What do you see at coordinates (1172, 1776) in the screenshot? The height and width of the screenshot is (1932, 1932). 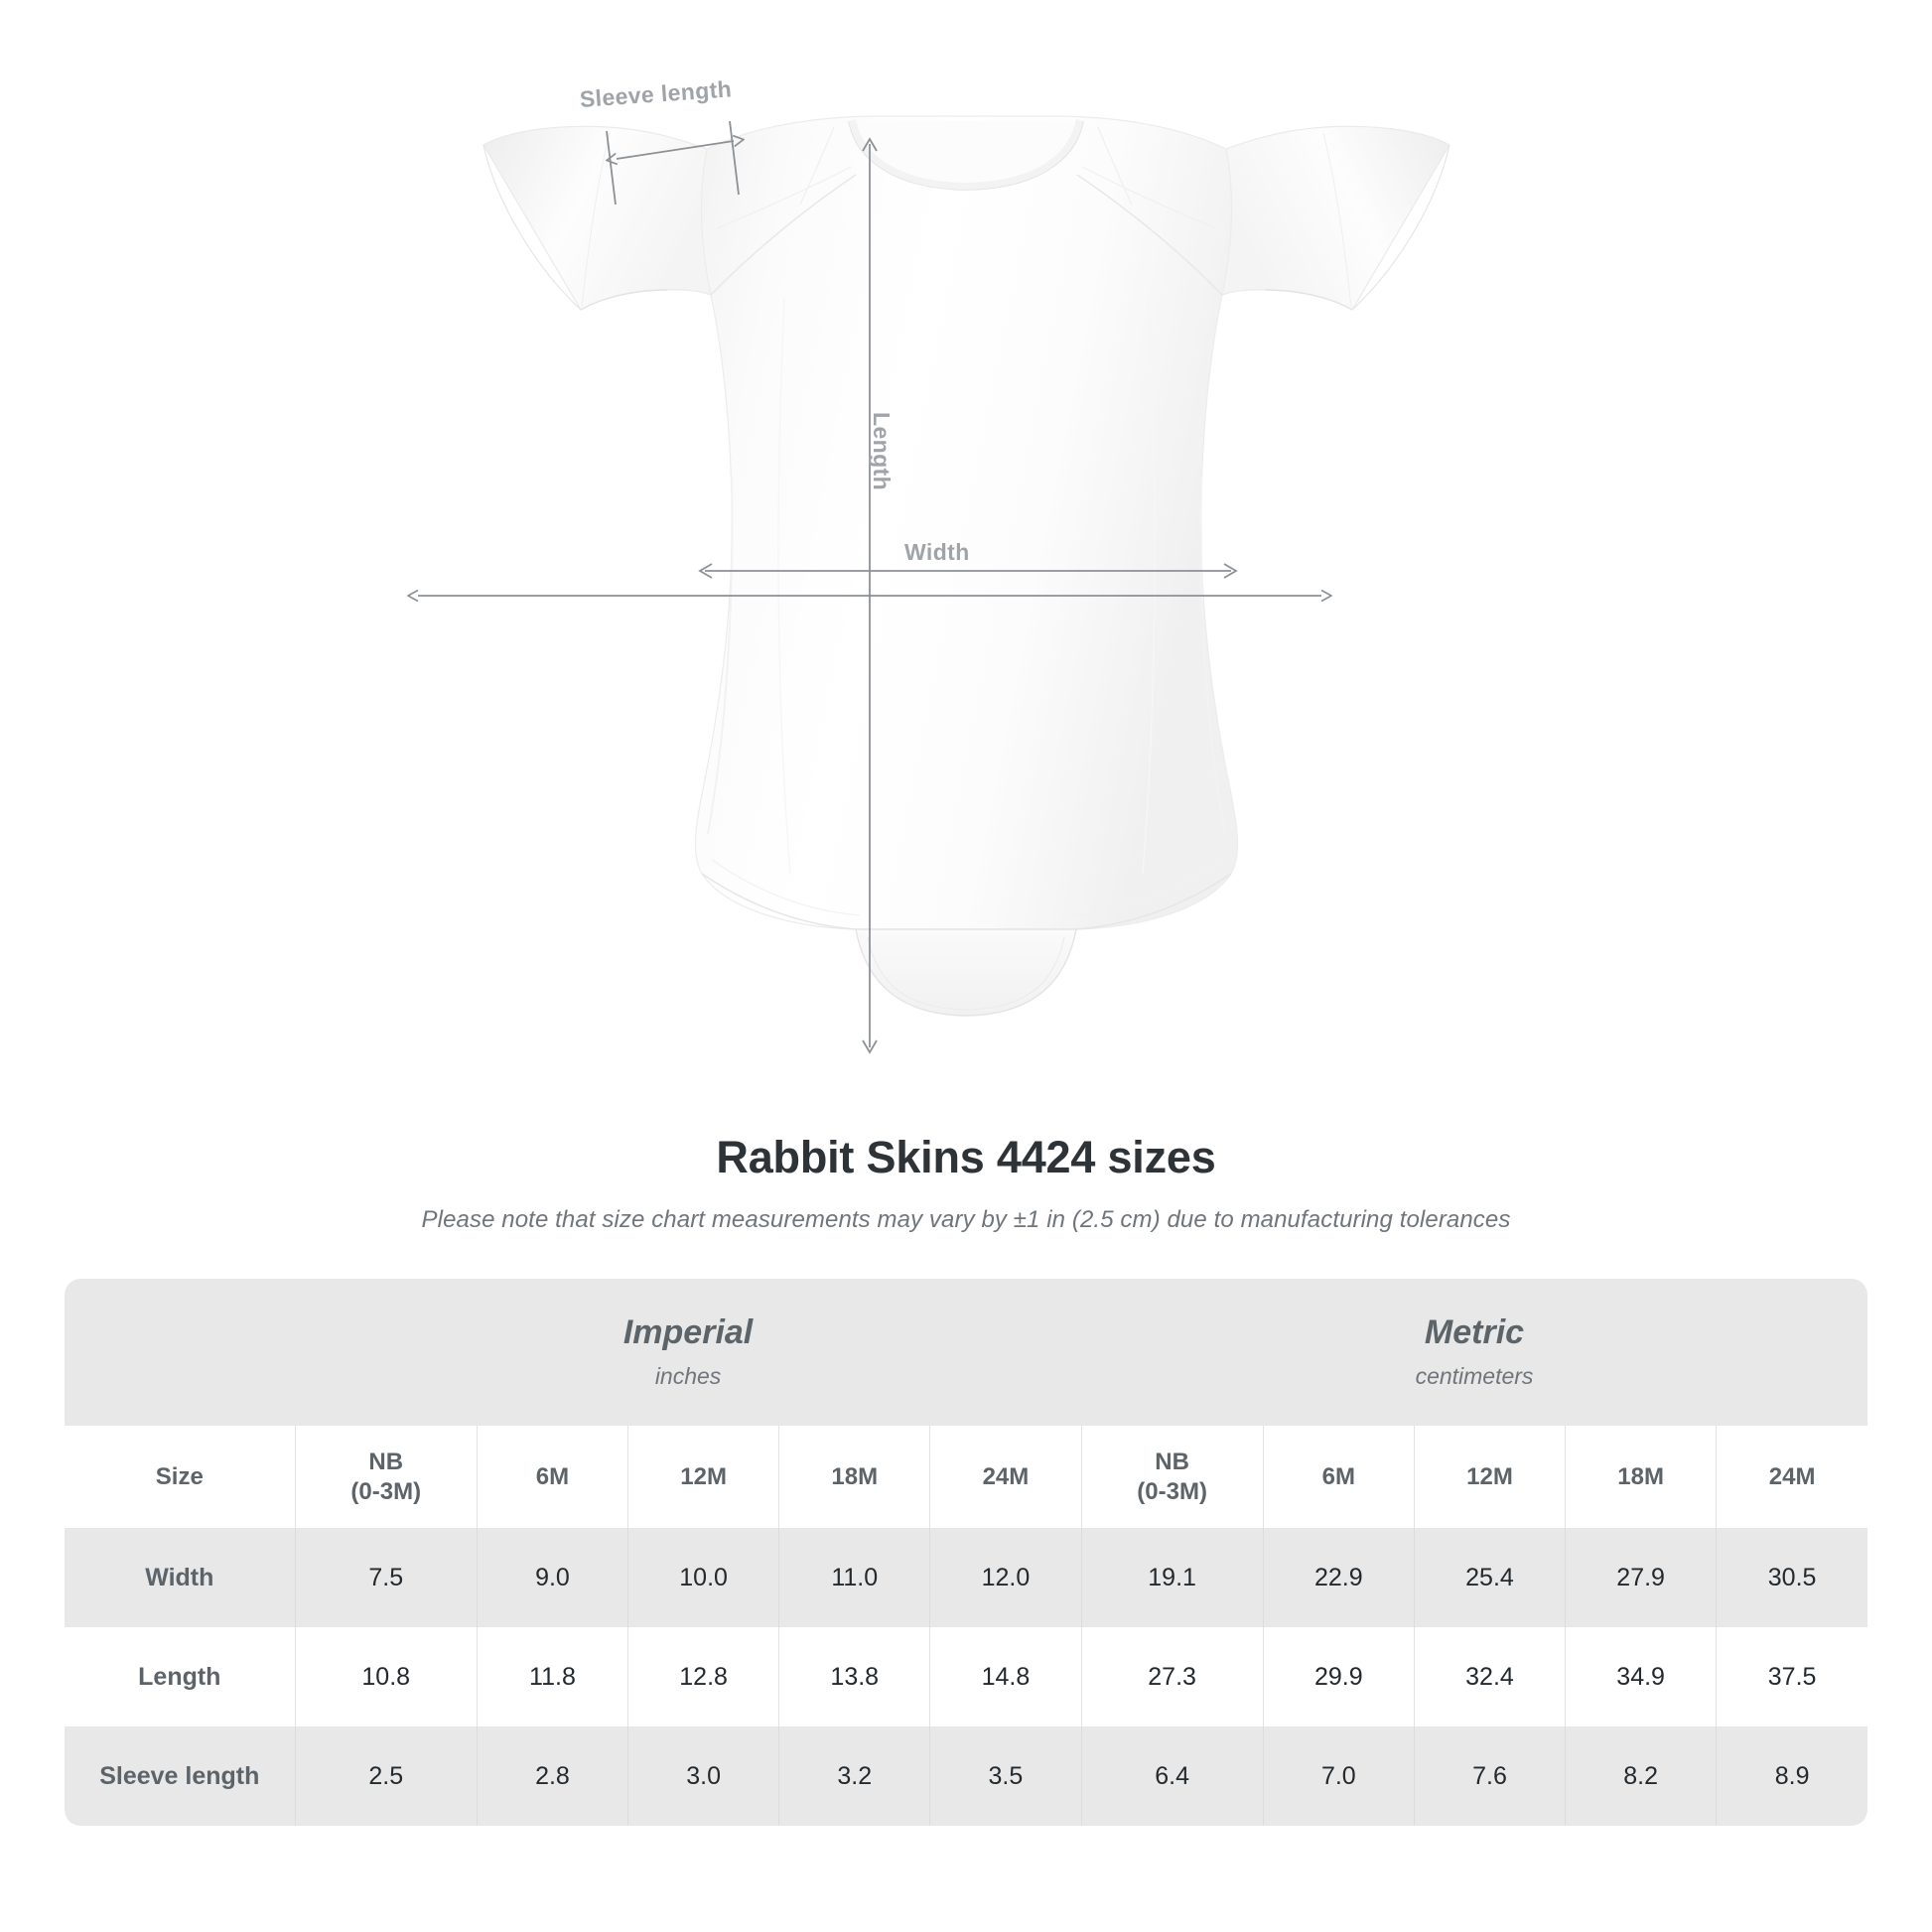 I see `cell-sleeve-metric-nb: 6.4` at bounding box center [1172, 1776].